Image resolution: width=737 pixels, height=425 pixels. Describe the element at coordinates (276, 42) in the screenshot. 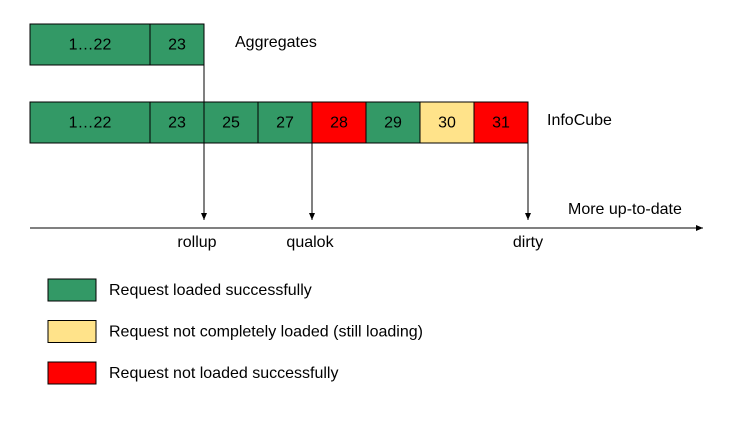

I see `aggregates-label: Aggregates` at that location.